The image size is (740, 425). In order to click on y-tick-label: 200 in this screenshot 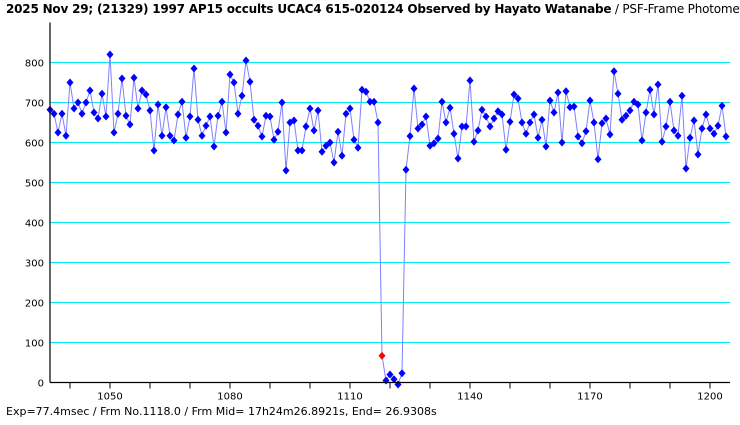, I will do `click(34, 304)`.